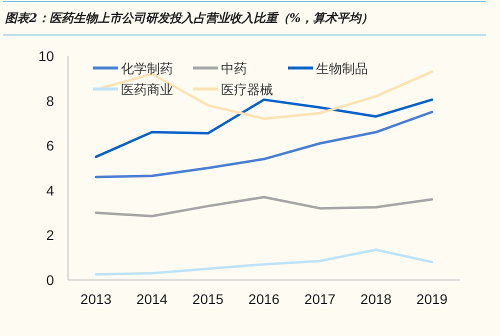 This screenshot has width=500, height=336. What do you see at coordinates (320, 299) in the screenshot?
I see `x-tick-label: 2017` at bounding box center [320, 299].